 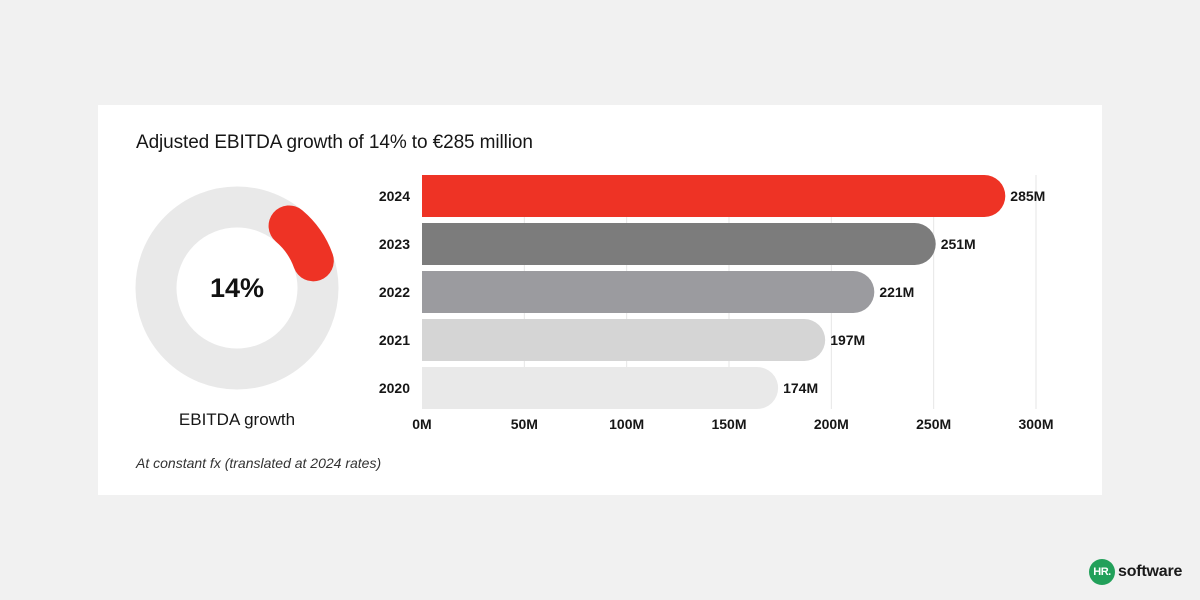 I want to click on donut-svg, so click(x=237, y=288).